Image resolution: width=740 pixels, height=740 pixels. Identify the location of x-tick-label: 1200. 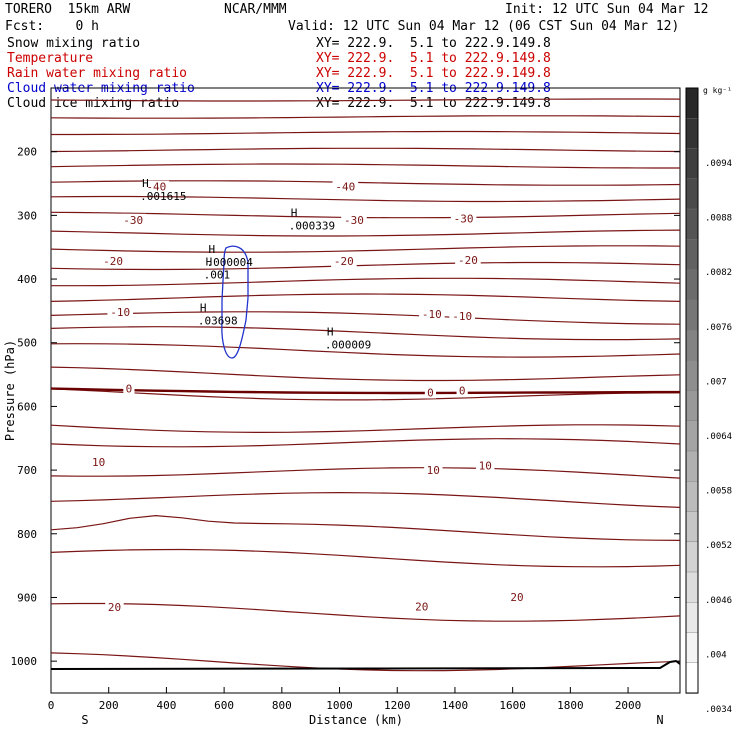
(397, 705).